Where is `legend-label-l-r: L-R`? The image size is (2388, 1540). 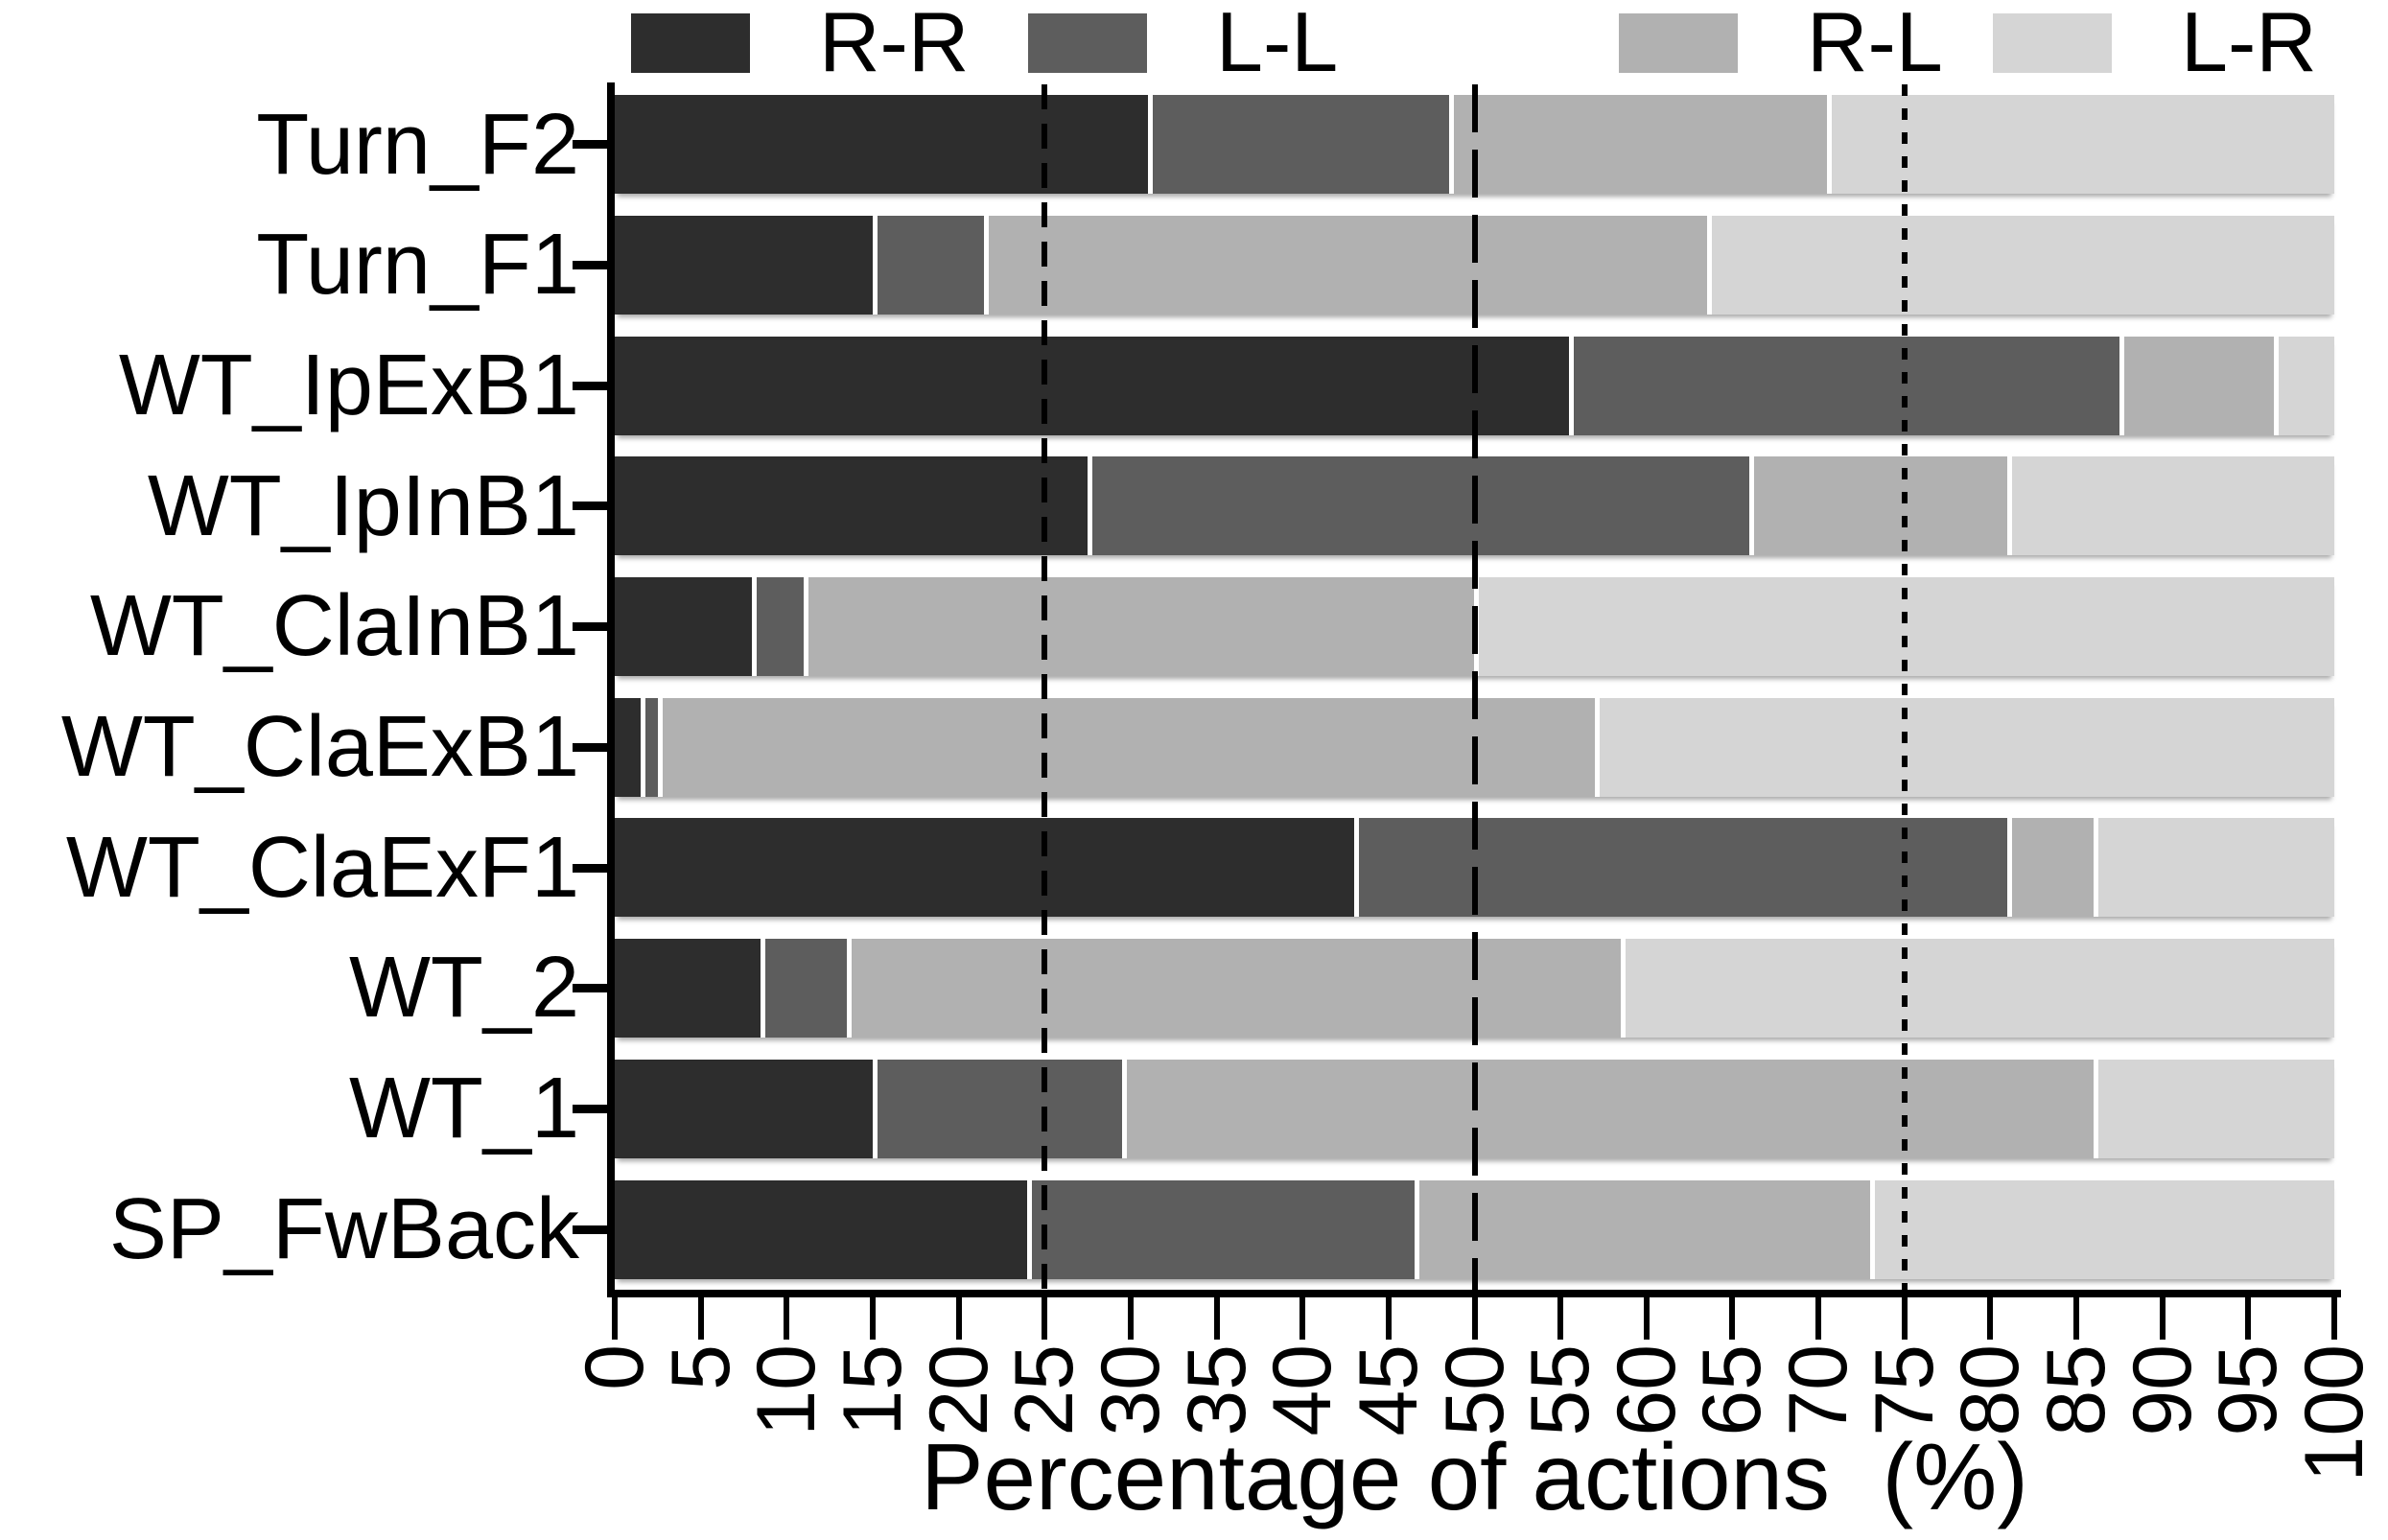 legend-label-l-r: L-R is located at coordinates (2249, 44).